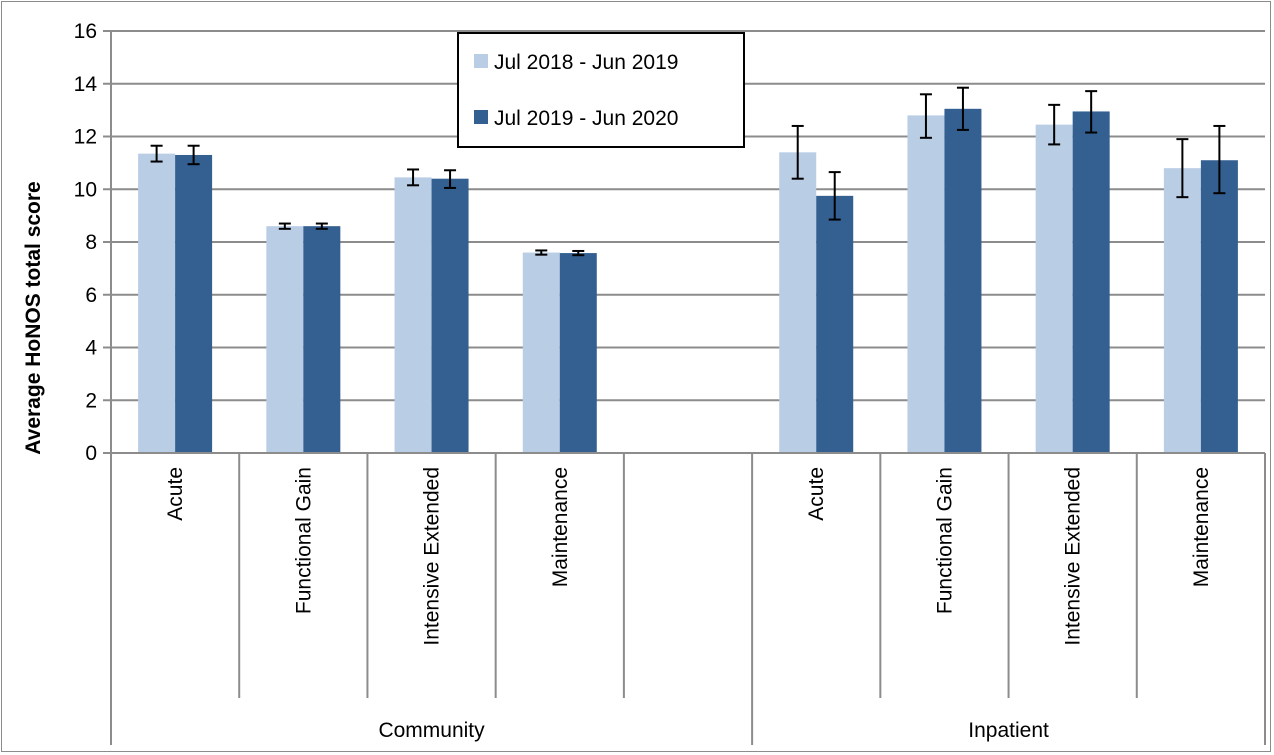  What do you see at coordinates (91, 400) in the screenshot?
I see `y-tick-label: 2` at bounding box center [91, 400].